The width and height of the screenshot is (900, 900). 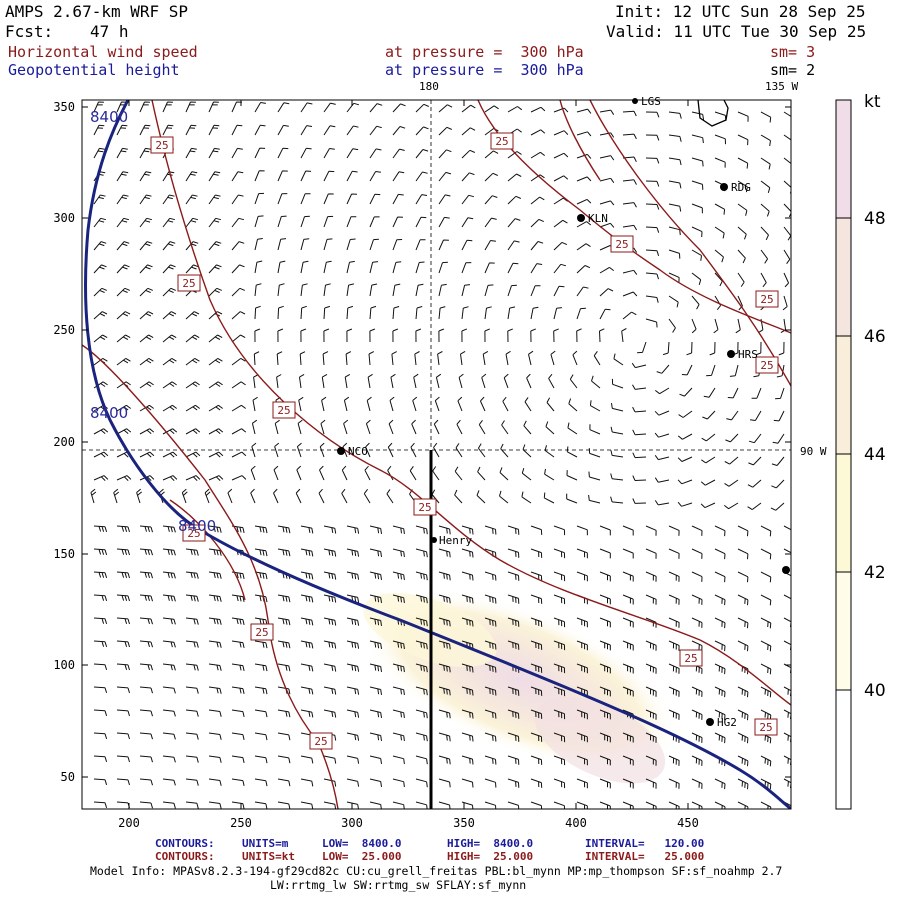 What do you see at coordinates (197, 526) in the screenshot?
I see `height-label-8400: 8400` at bounding box center [197, 526].